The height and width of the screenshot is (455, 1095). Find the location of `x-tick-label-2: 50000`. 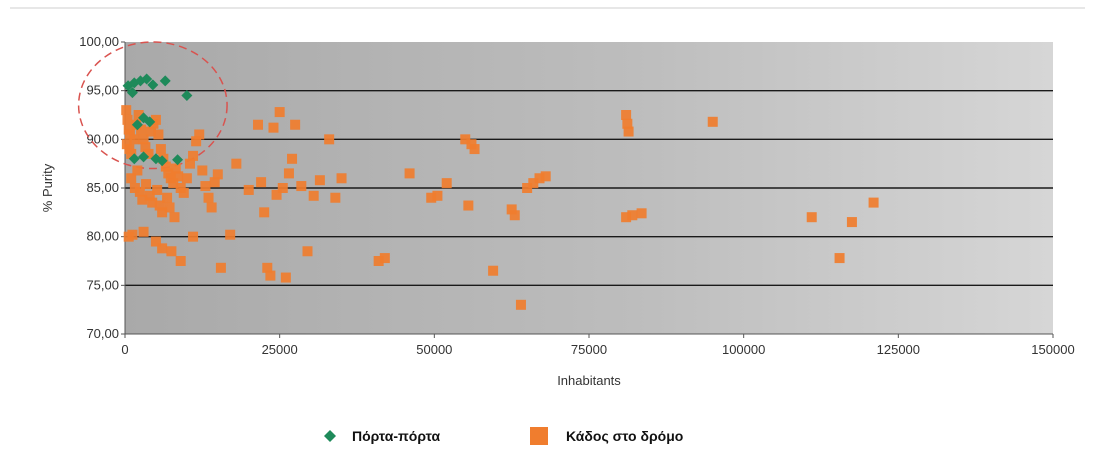

x-tick-label-2: 50000 is located at coordinates (434, 349).